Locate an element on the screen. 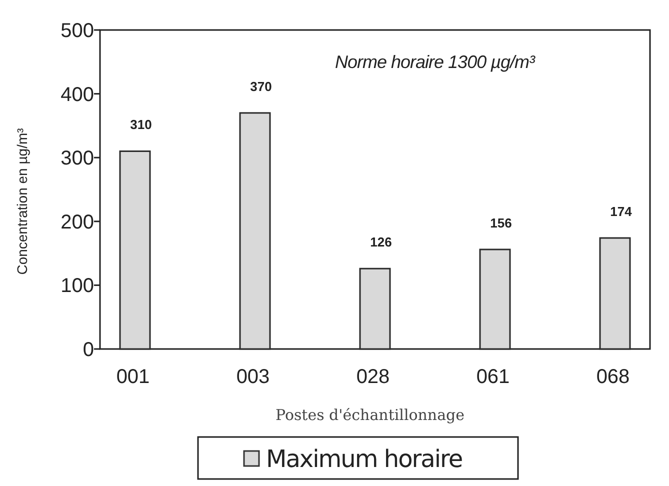  y-tick-label: 200 is located at coordinates (77, 222).